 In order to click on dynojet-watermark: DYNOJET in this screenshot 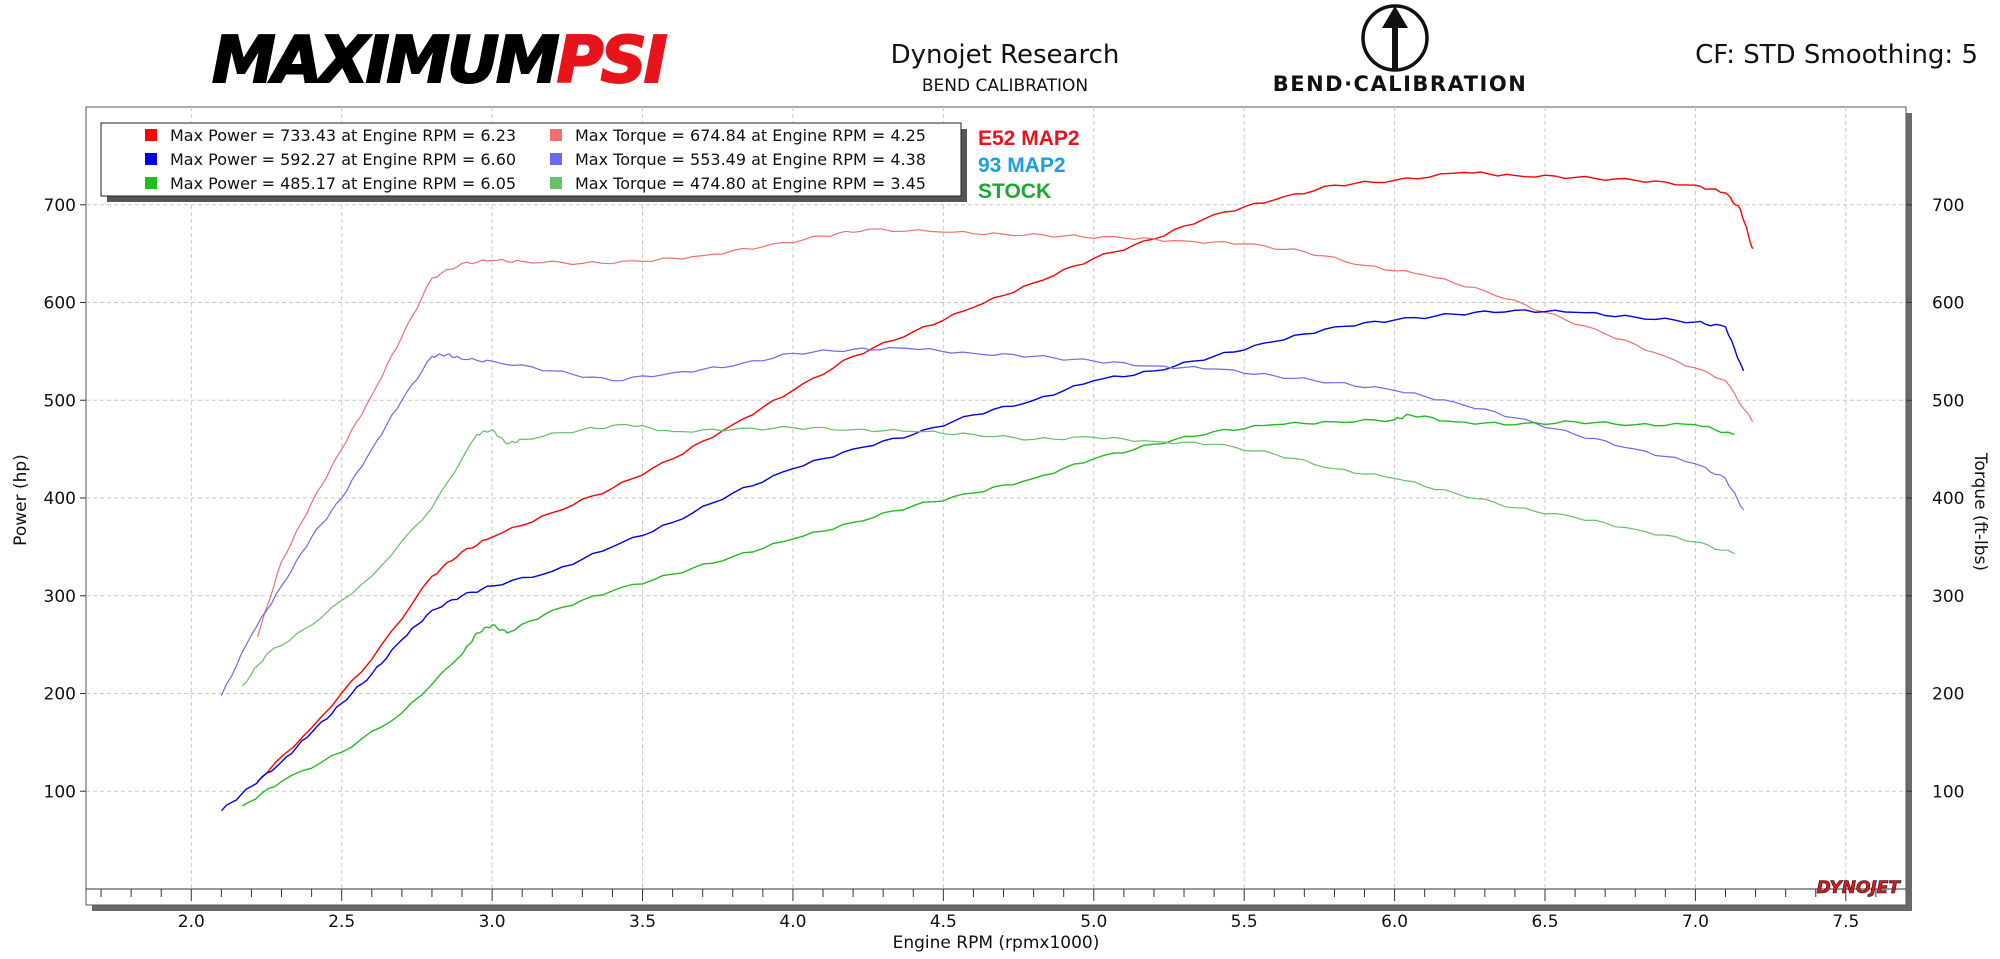, I will do `click(1859, 888)`.